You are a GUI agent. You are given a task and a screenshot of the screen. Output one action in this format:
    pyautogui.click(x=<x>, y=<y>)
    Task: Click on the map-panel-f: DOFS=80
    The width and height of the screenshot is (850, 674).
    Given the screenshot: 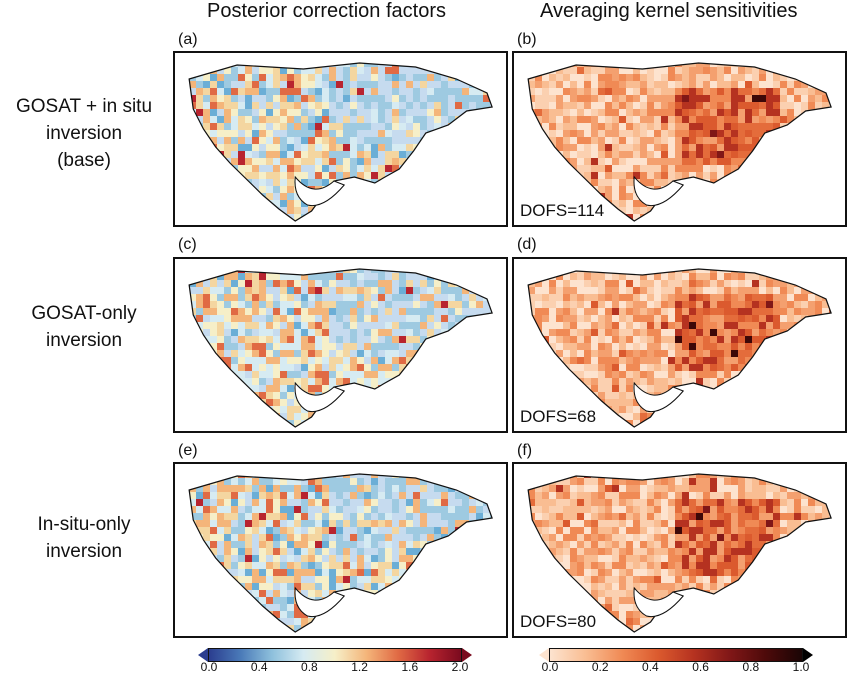 What is the action you would take?
    pyautogui.click(x=679, y=550)
    